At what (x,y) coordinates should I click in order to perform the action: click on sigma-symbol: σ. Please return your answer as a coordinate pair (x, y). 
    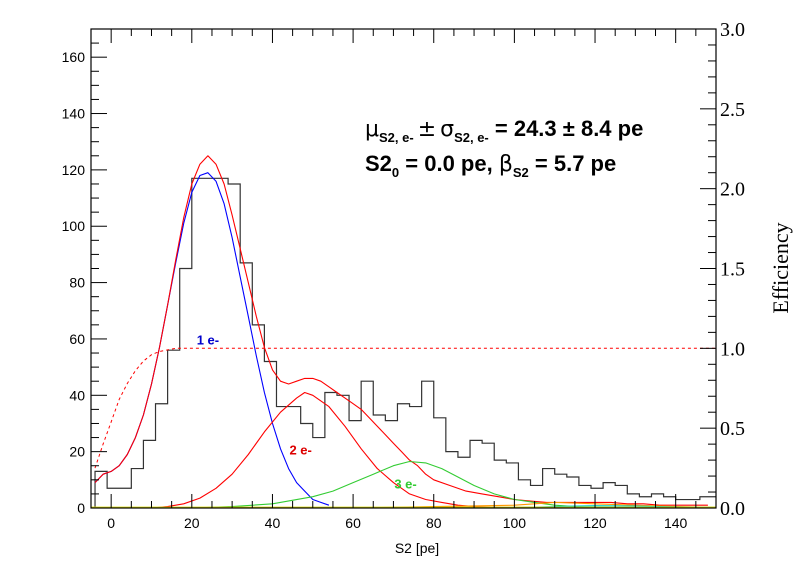
    Looking at the image, I should click on (447, 129).